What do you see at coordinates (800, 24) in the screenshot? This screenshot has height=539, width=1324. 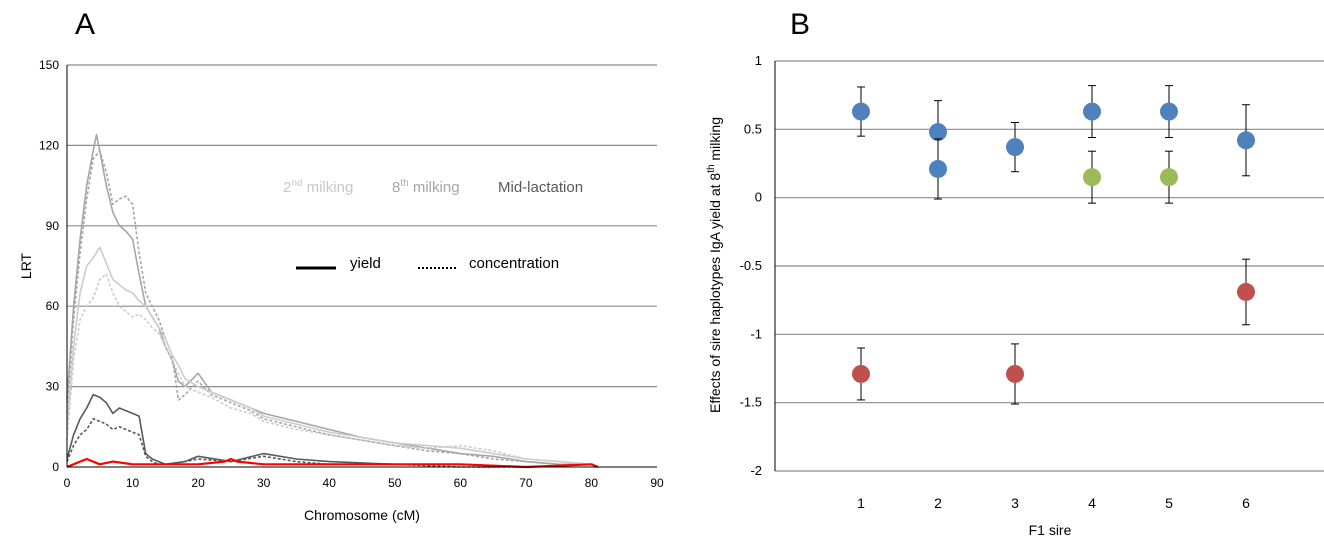 I see `panel-label-b: B` at bounding box center [800, 24].